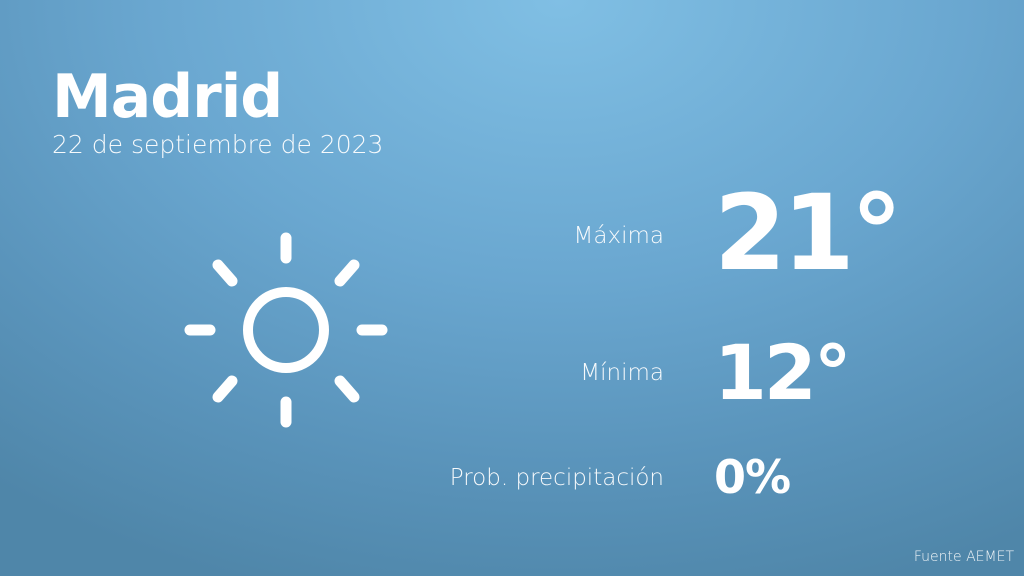 This screenshot has height=576, width=1024. Describe the element at coordinates (963, 557) in the screenshot. I see `source-credit: Fuente AEMET` at that location.